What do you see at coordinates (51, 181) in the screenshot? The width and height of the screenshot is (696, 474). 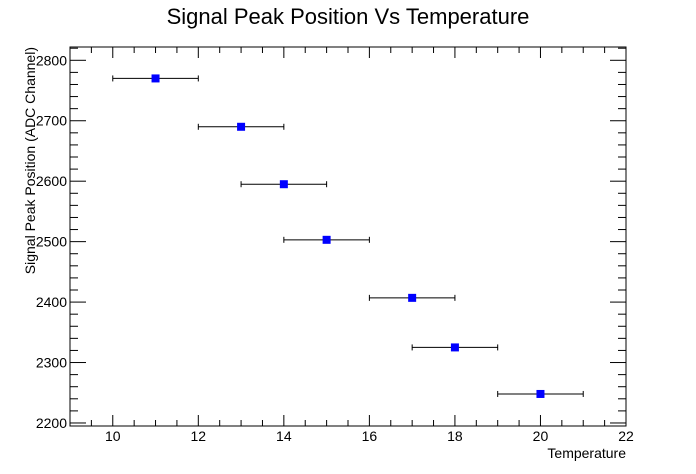 I see `y-tick-label: 2600` at bounding box center [51, 181].